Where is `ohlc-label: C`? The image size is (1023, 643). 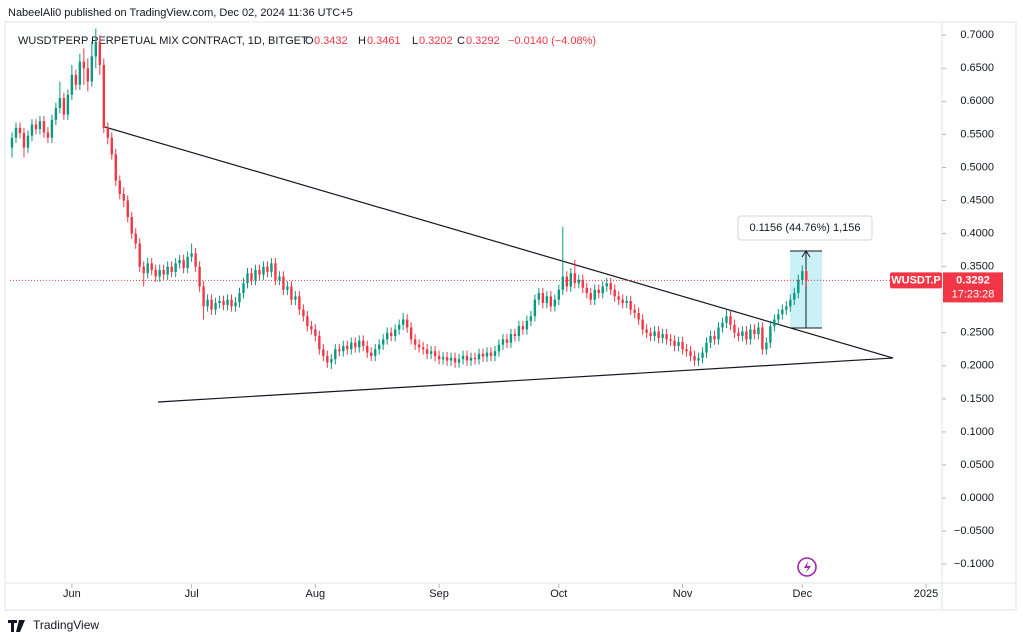 ohlc-label: C is located at coordinates (461, 41).